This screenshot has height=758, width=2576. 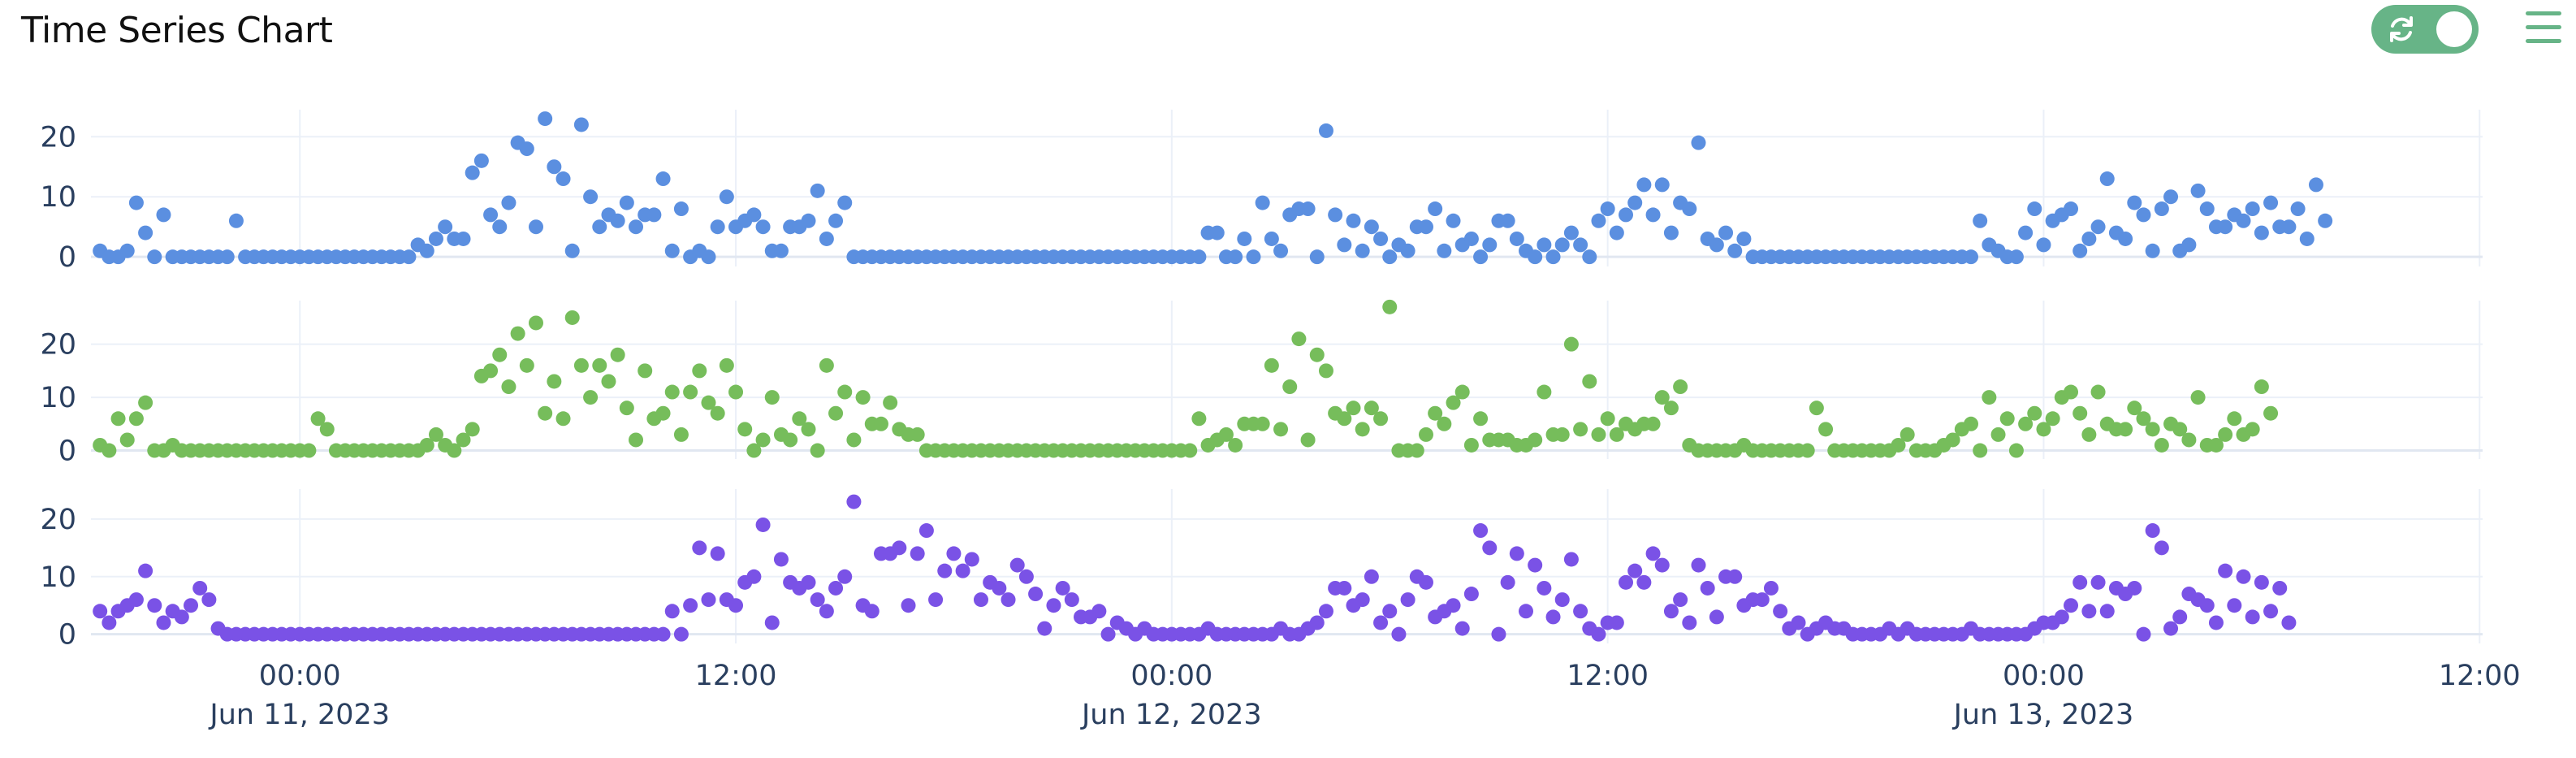 I want to click on y-tick-label: 0, so click(x=67, y=452).